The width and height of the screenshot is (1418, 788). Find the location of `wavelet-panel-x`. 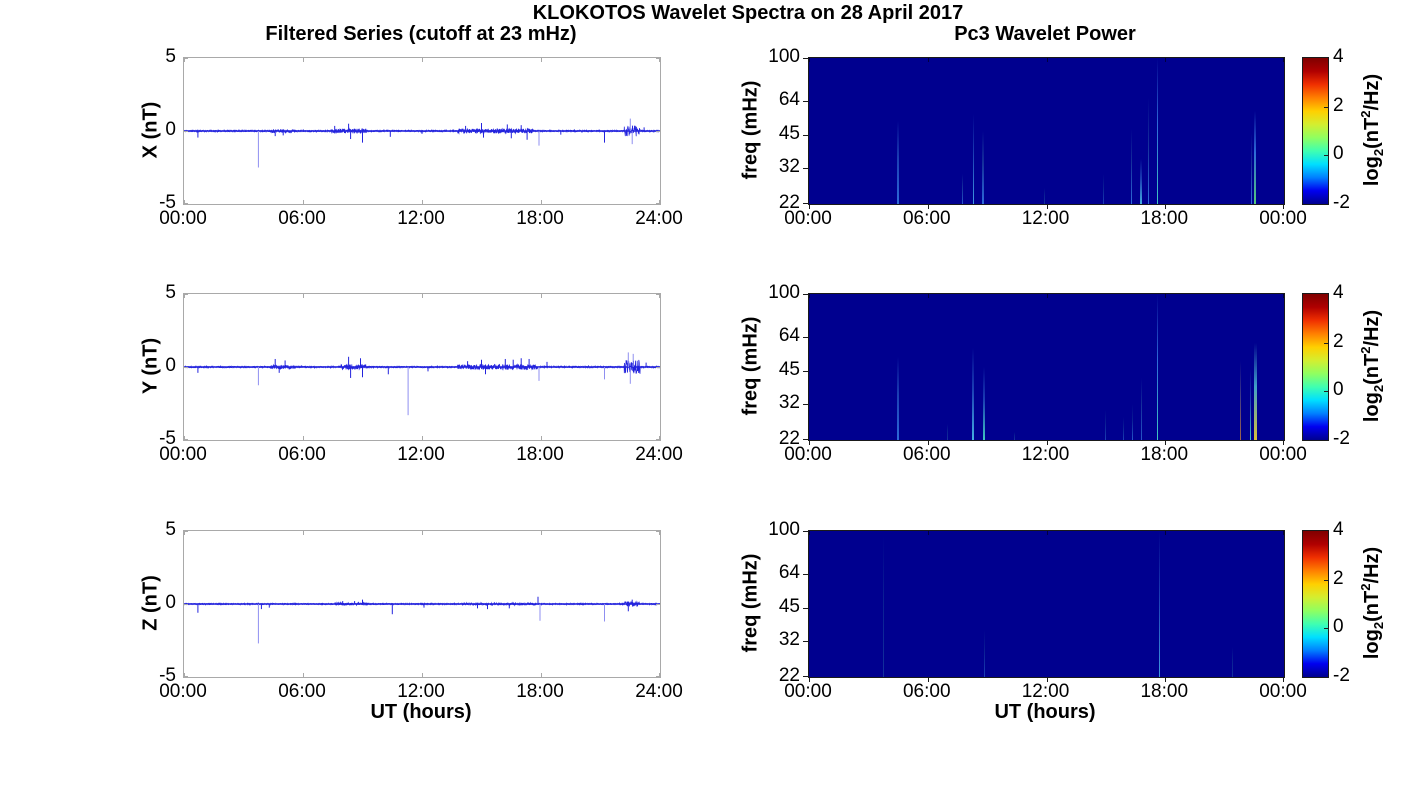

wavelet-panel-x is located at coordinates (1044, 133).